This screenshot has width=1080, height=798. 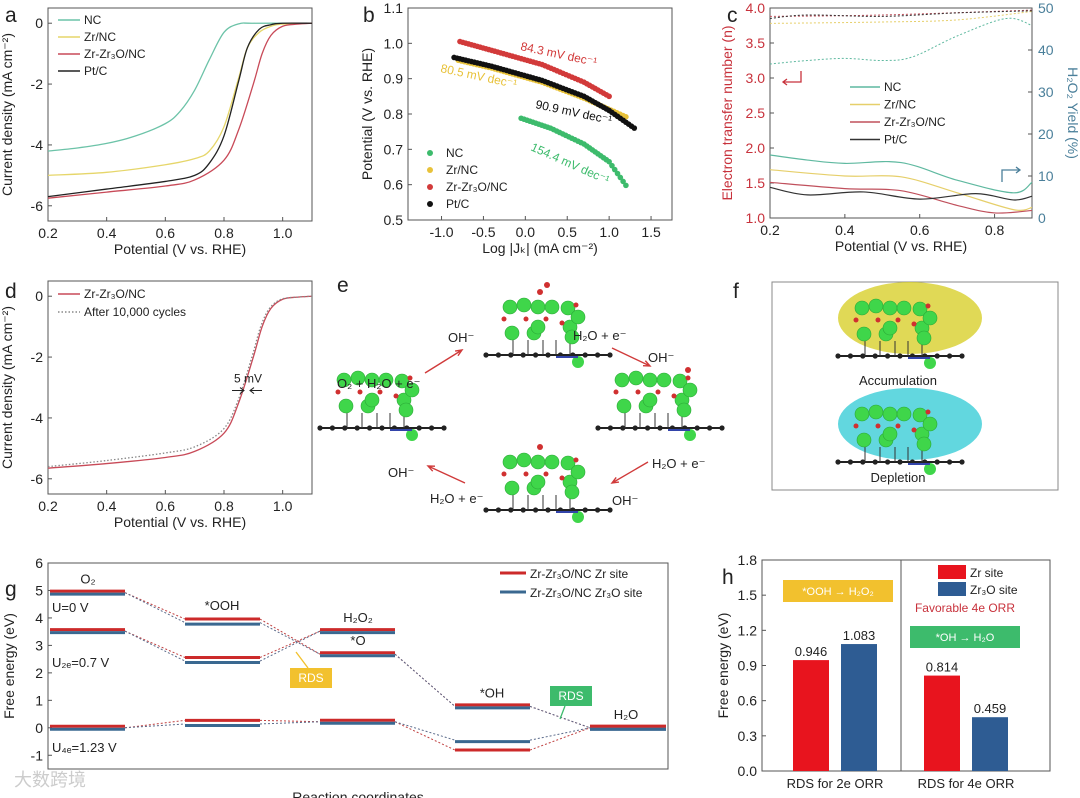 What do you see at coordinates (311, 678) in the screenshot?
I see `rds-badge` at bounding box center [311, 678].